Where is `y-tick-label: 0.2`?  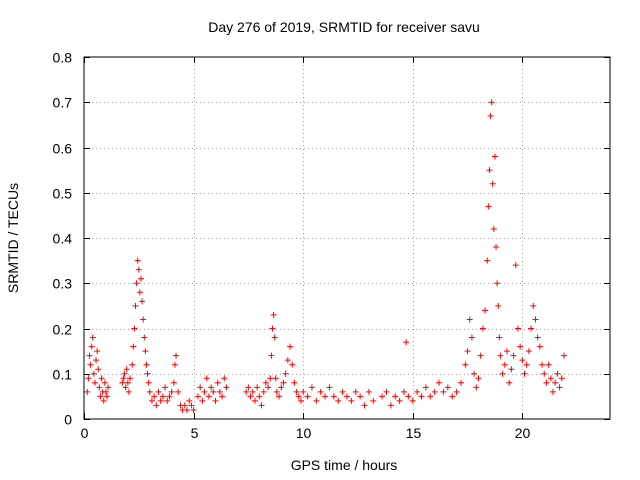 y-tick-label: 0.2 is located at coordinates (63, 330).